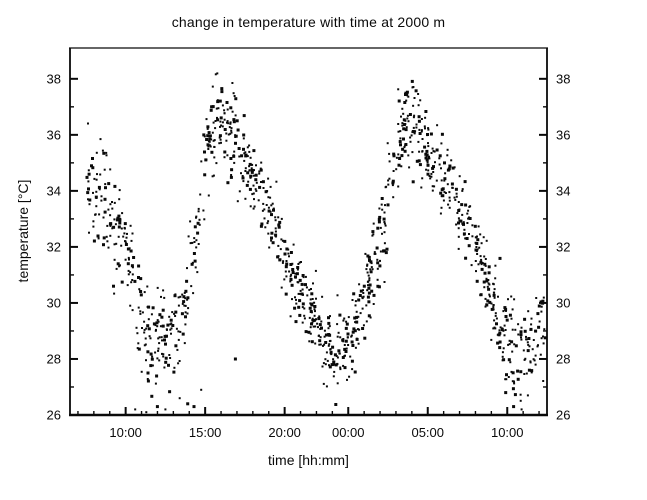  I want to click on y-tick-label-left: 34, so click(54, 190).